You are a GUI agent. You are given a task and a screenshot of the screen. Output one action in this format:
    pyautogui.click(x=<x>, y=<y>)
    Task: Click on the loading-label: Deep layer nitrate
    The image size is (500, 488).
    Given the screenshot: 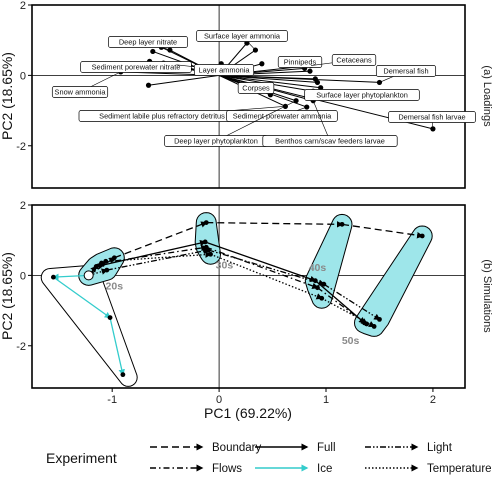 What is the action you would take?
    pyautogui.click(x=148, y=42)
    